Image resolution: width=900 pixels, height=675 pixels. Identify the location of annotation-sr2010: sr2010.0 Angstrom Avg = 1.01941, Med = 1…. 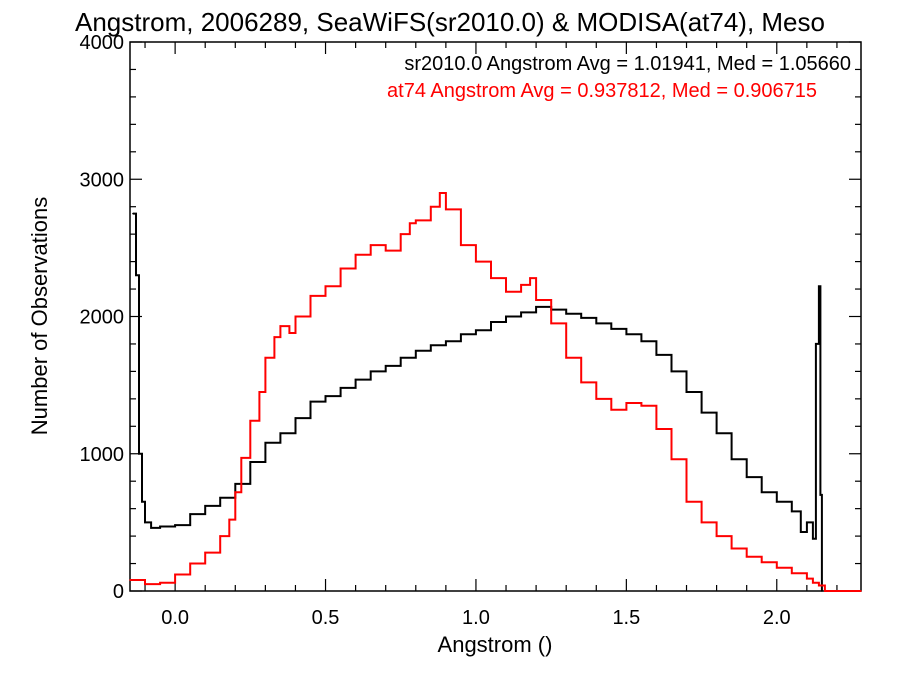
(627, 64).